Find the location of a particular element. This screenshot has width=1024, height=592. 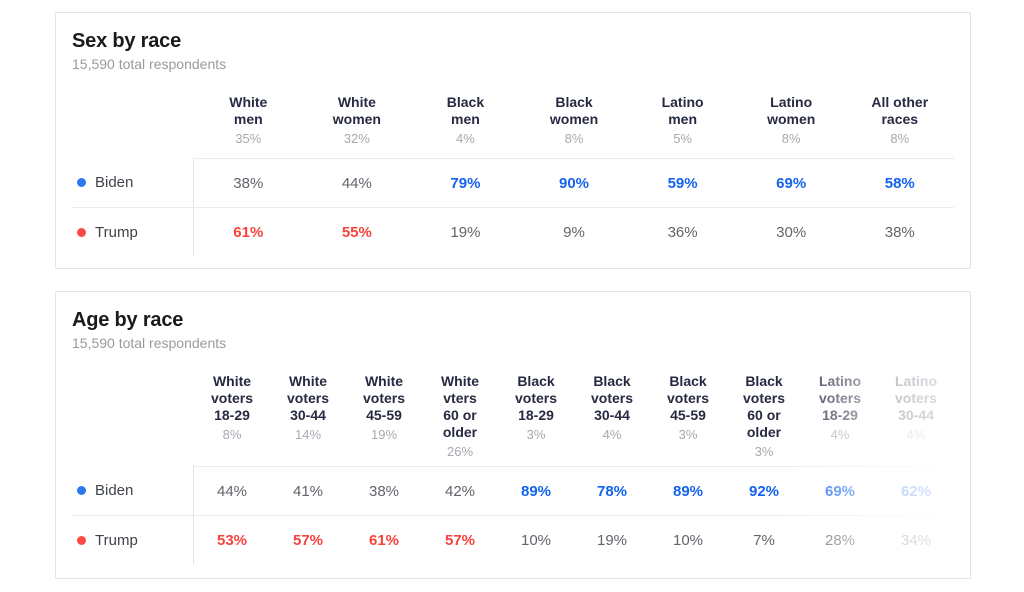

column-header: Black voters 60 or older 3% is located at coordinates (764, 416).